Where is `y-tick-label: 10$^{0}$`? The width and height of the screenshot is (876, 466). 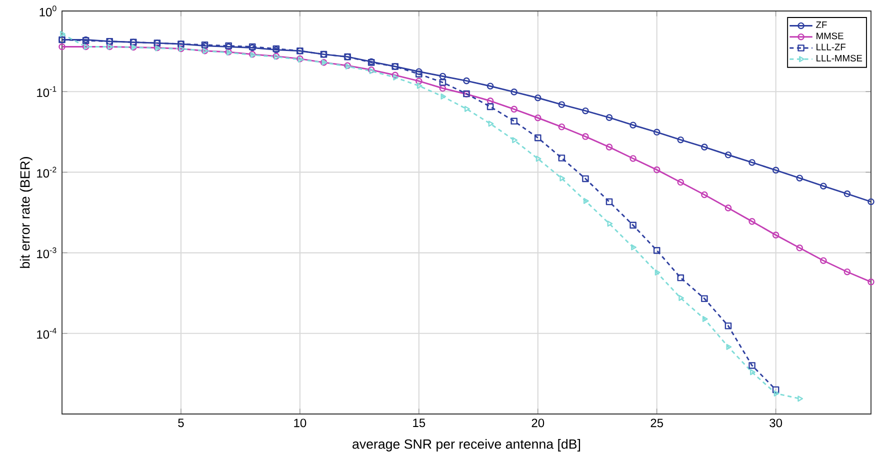 y-tick-label: 10$^{0}$ is located at coordinates (48, 11).